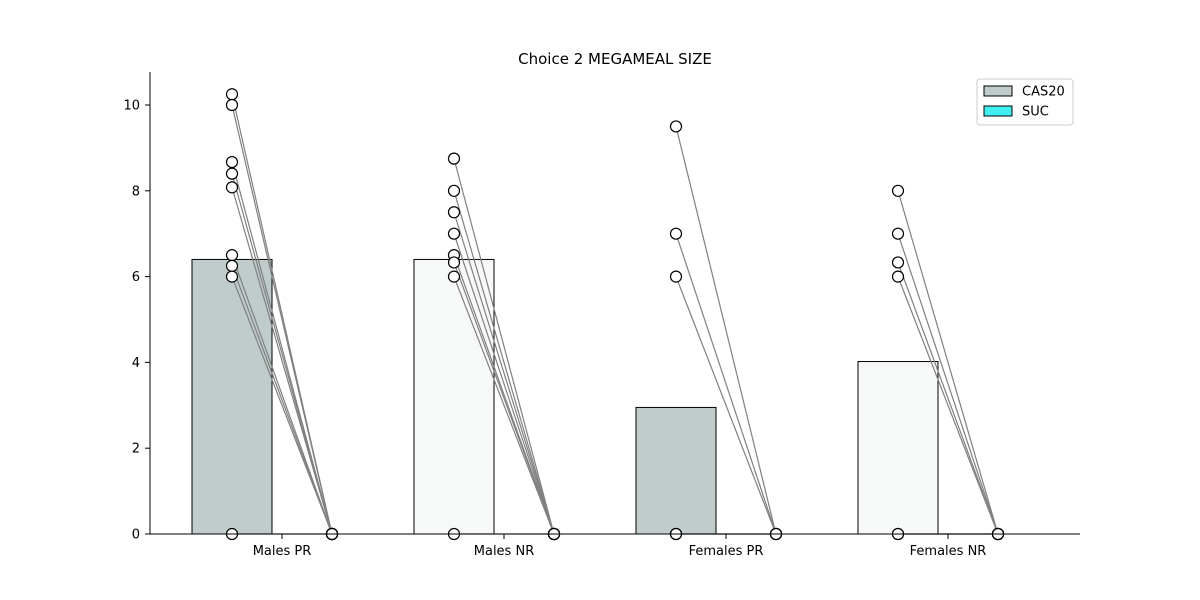 Image resolution: width=1200 pixels, height=600 pixels. I want to click on bar-cas20-females-pr, so click(676, 470).